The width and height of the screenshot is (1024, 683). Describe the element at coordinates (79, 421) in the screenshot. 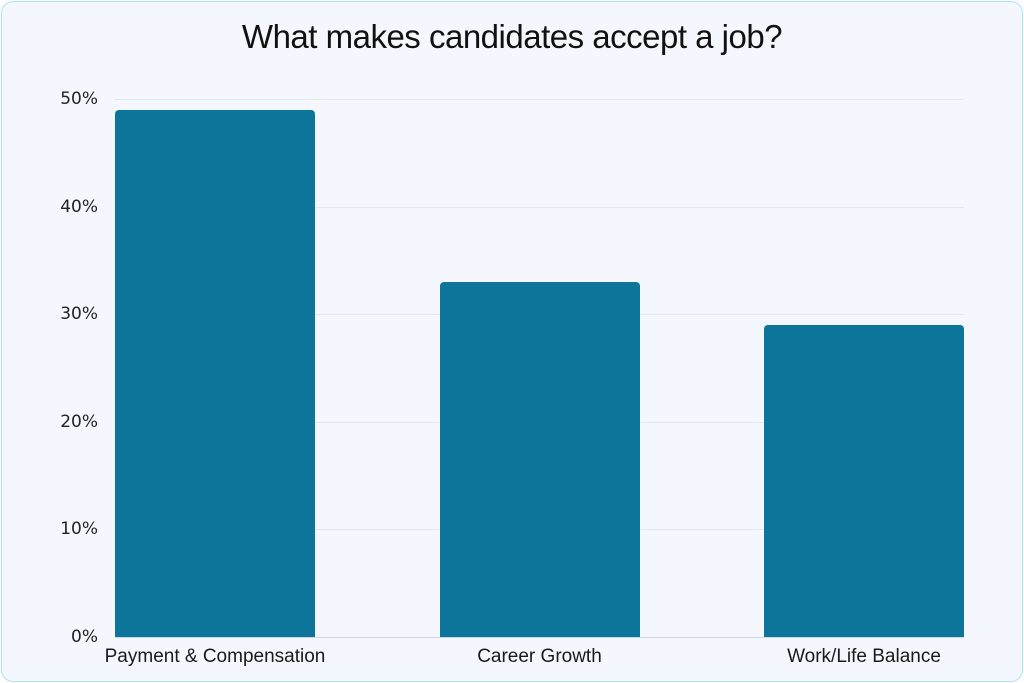

I see `y-tick-label: 20%` at that location.